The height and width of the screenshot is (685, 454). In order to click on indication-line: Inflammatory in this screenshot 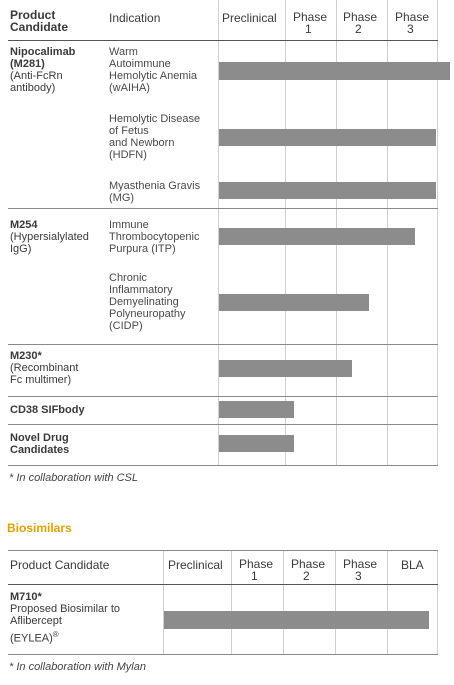, I will do `click(141, 290)`.